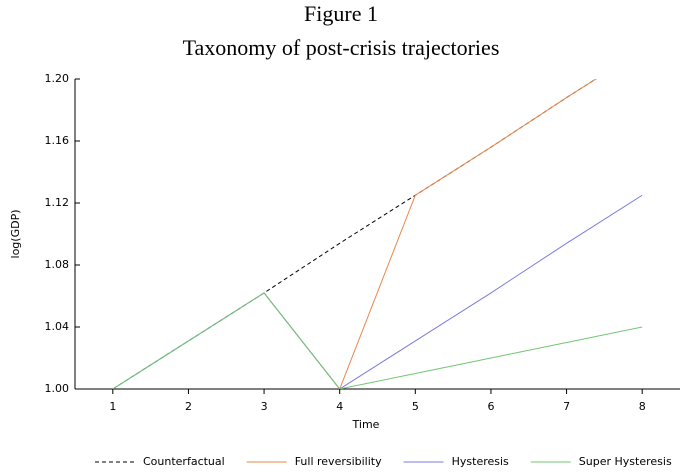 The height and width of the screenshot is (474, 683). I want to click on y-tick-label: 1.08, so click(57, 264).